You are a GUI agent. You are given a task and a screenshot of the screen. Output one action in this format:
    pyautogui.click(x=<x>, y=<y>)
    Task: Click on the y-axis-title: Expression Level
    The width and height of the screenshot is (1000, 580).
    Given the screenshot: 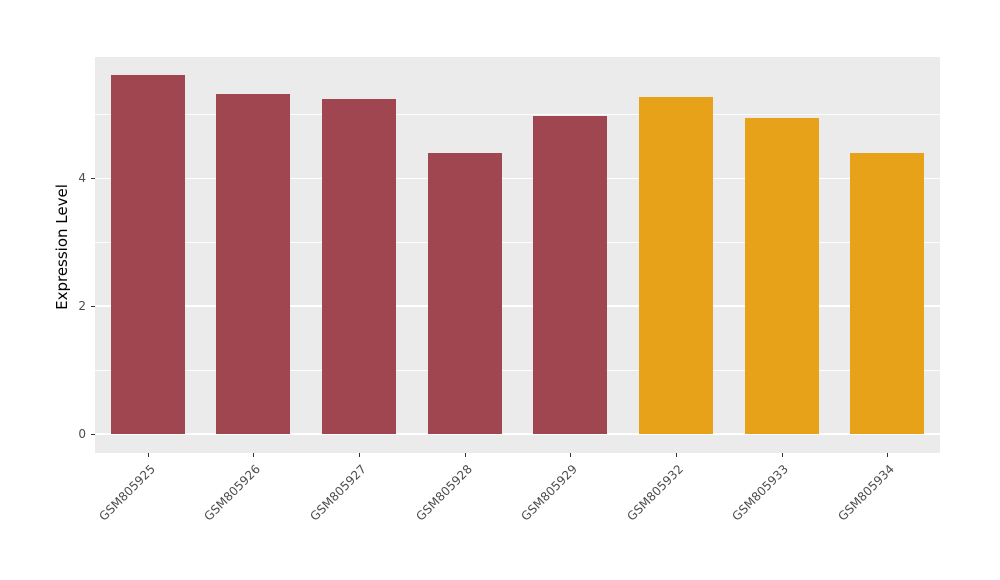 What is the action you would take?
    pyautogui.click(x=62, y=247)
    